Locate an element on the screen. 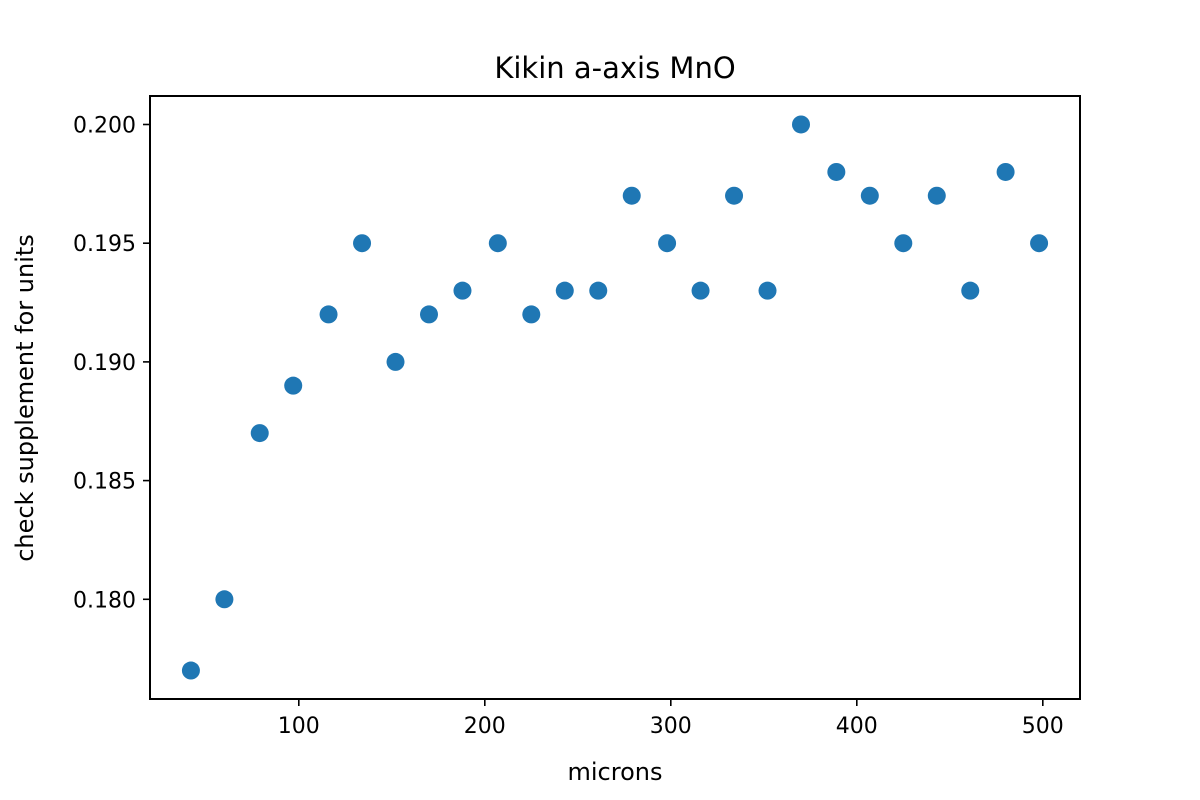 This screenshot has height=800, width=1200. y-tick-label: 0.185 is located at coordinates (104, 482).